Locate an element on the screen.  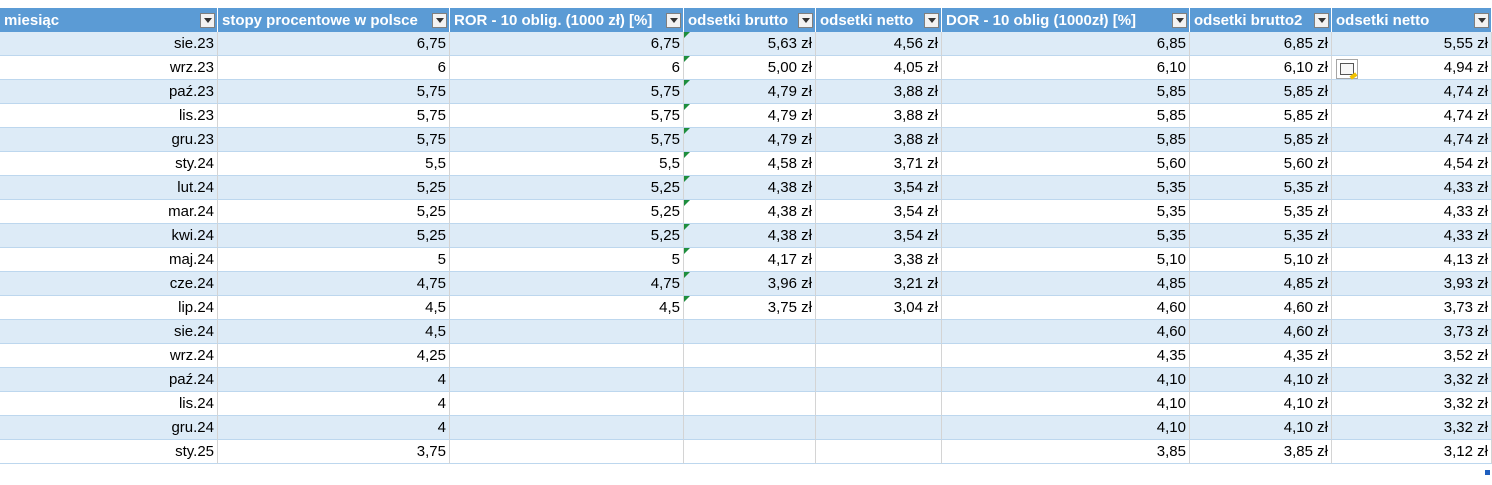
table-cell: paź.23 is located at coordinates (109, 92).